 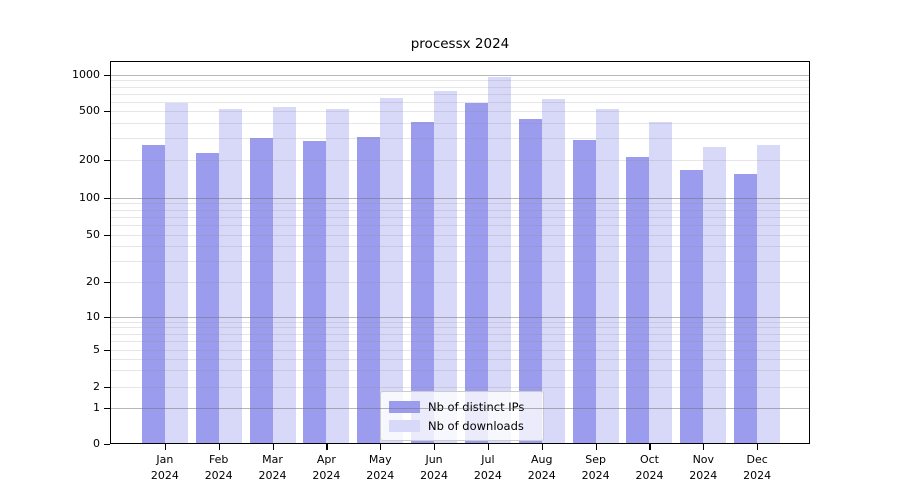 I want to click on y-tick-label: 1, so click(x=96, y=408).